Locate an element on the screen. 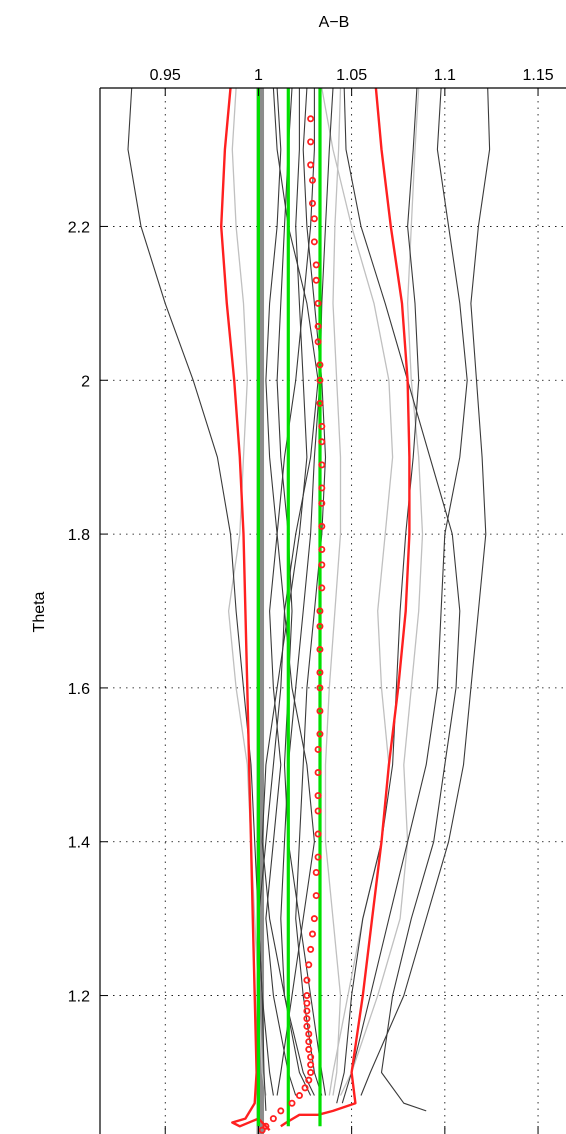 The height and width of the screenshot is (1134, 566). y-tick-label: 1.6 is located at coordinates (79, 689).